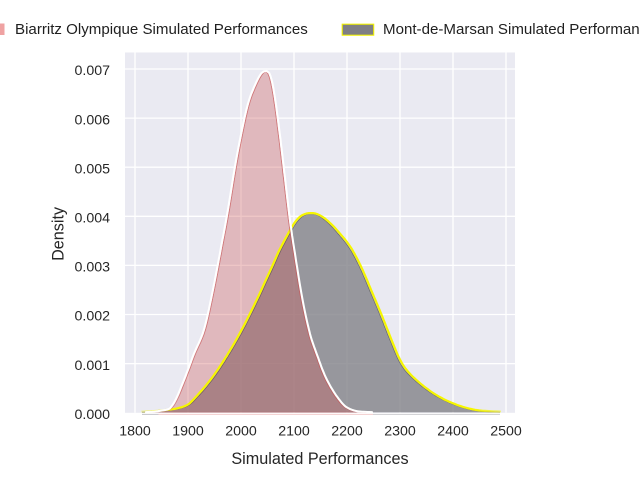  What do you see at coordinates (92, 169) in the screenshot?
I see `svg-text: 0.005` at bounding box center [92, 169].